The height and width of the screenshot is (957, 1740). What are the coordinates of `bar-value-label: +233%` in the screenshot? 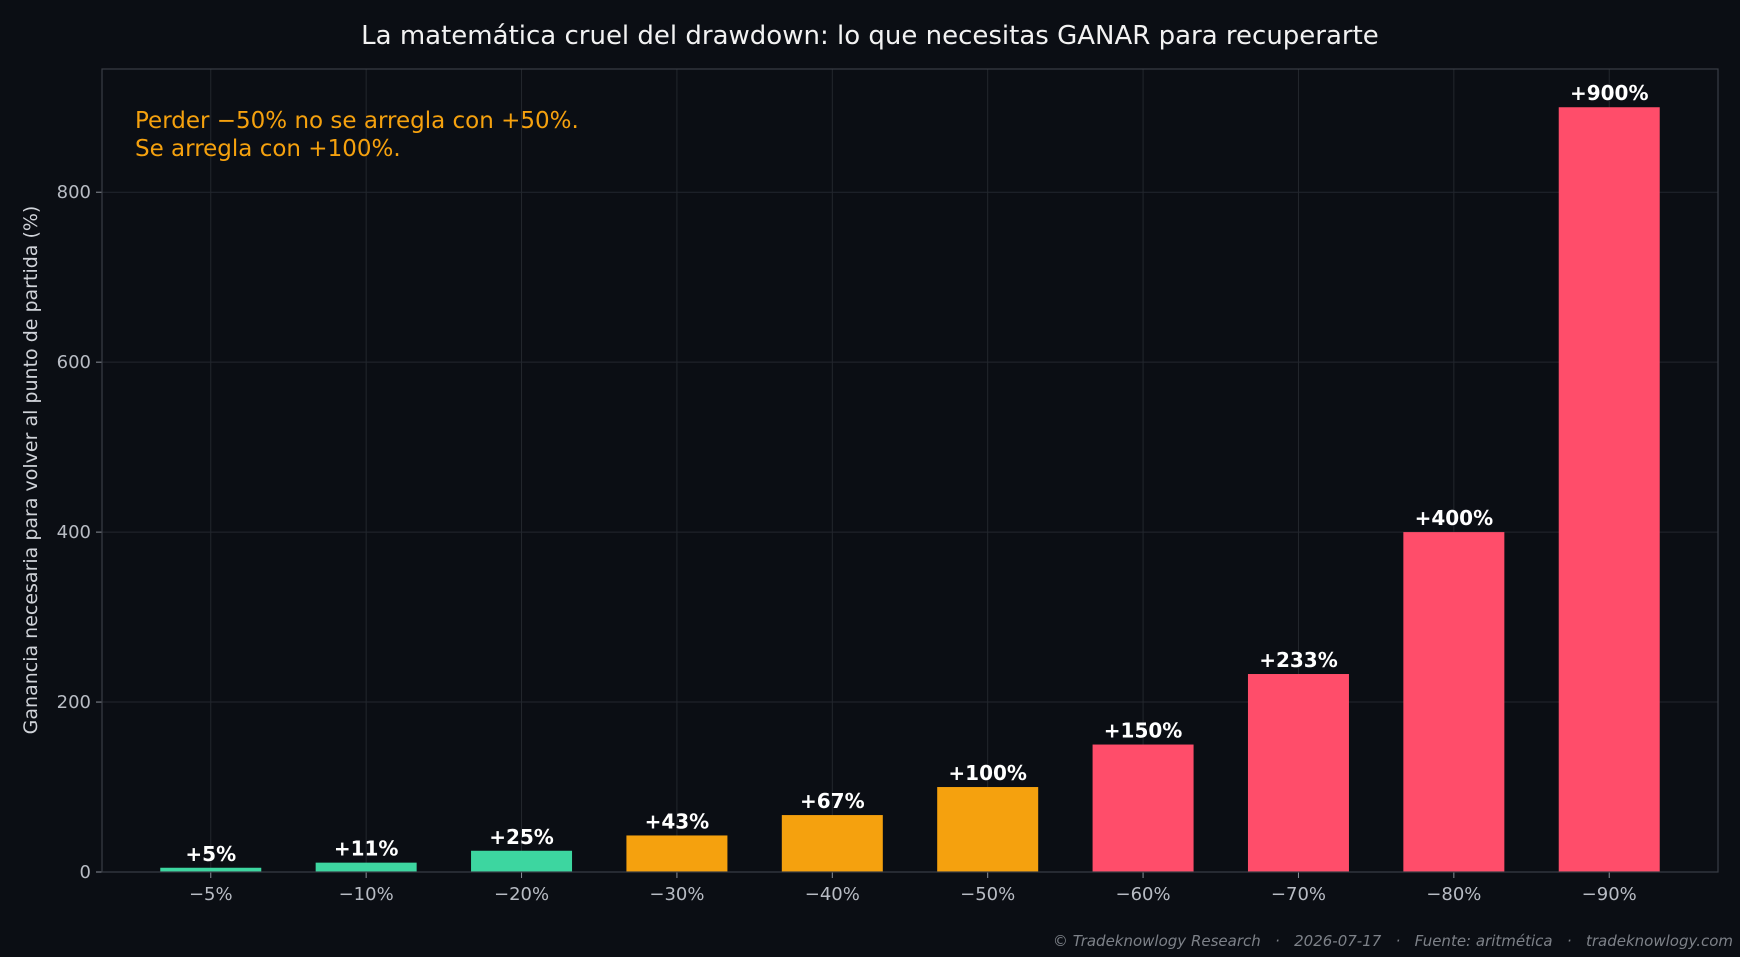 It's located at (1298, 660).